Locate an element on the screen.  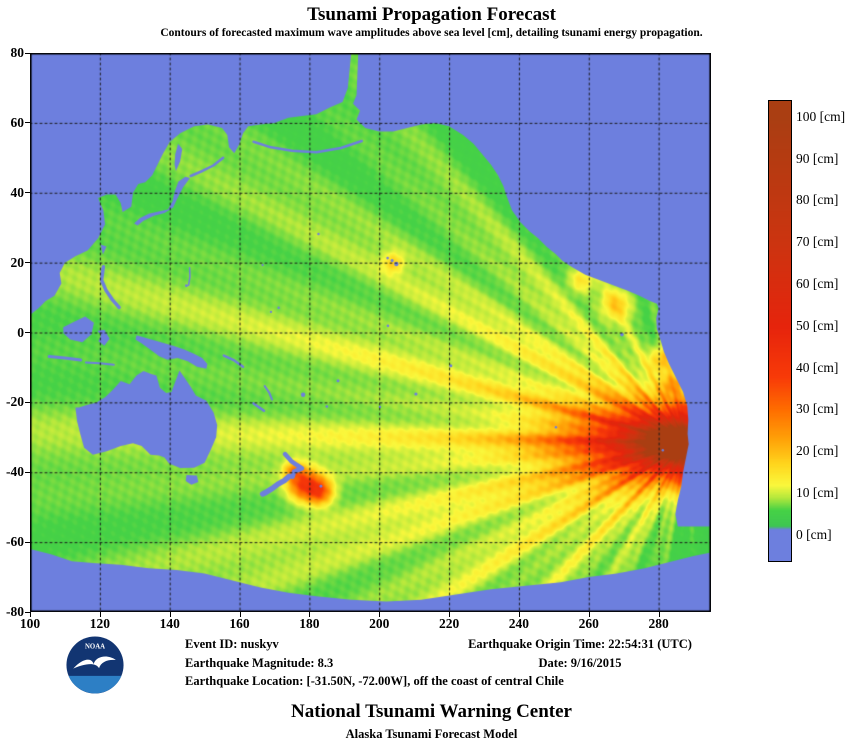
logo-sea-shape is located at coordinates (95, 684).